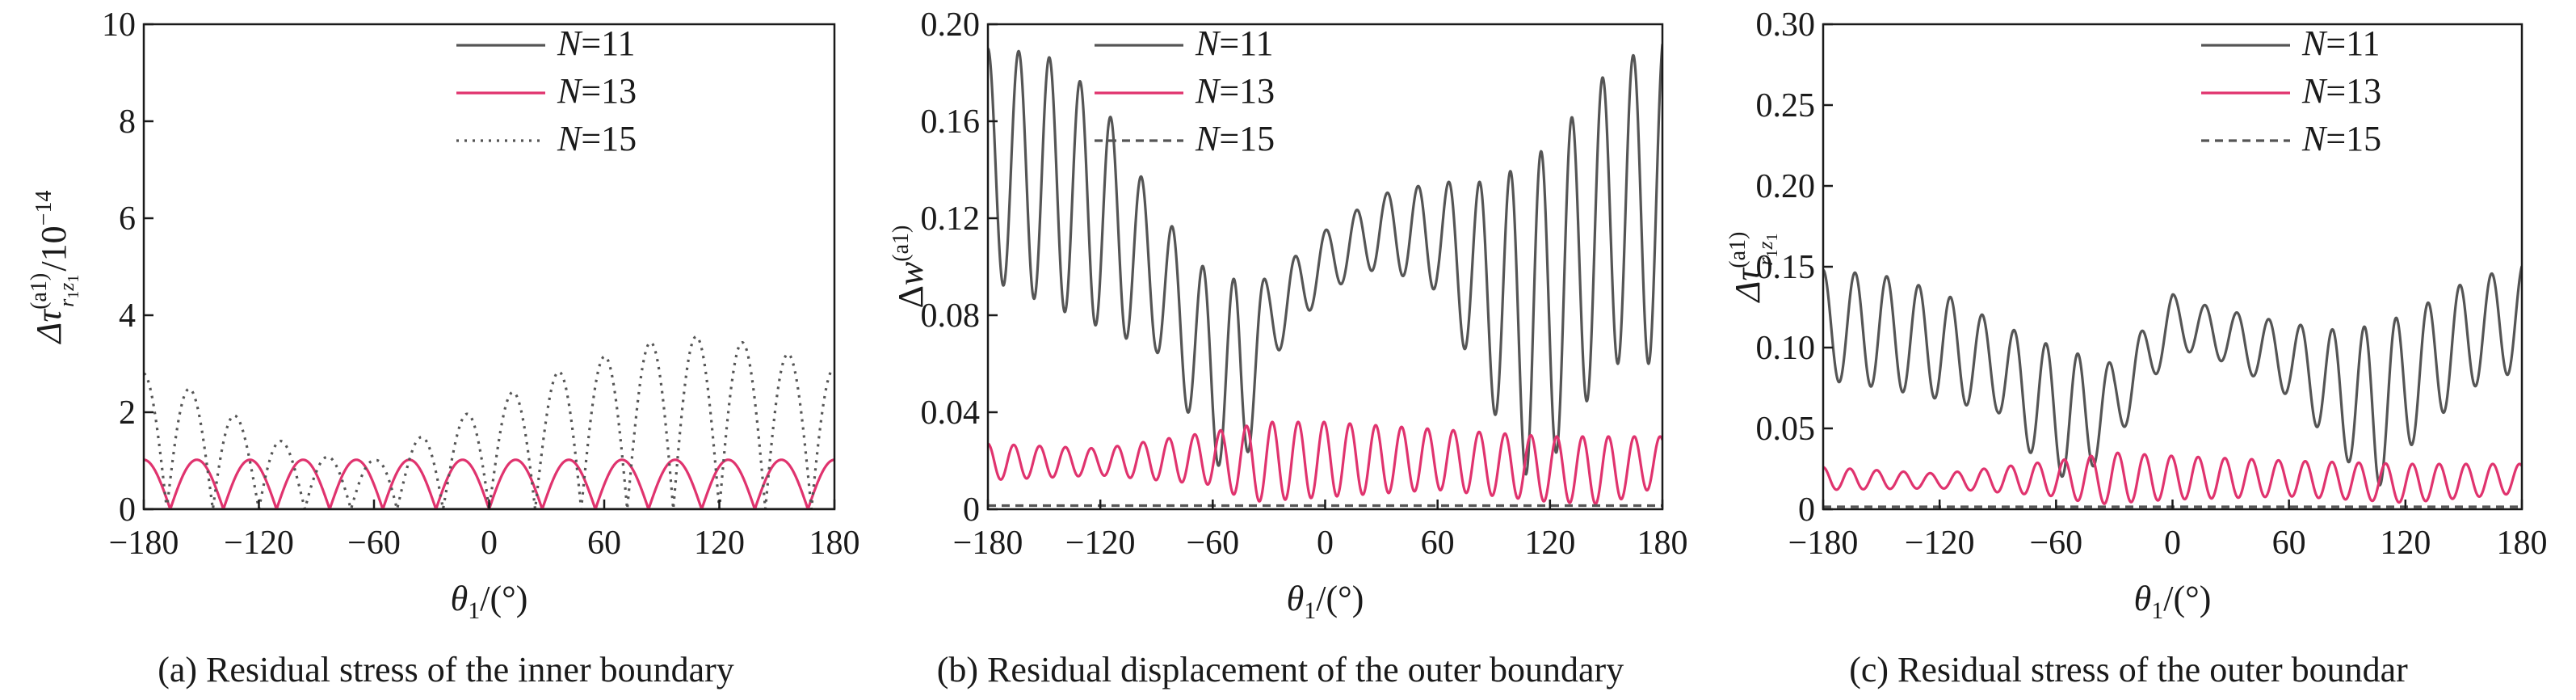  What do you see at coordinates (1786, 25) in the screenshot?
I see `y-tick-label: 0.30` at bounding box center [1786, 25].